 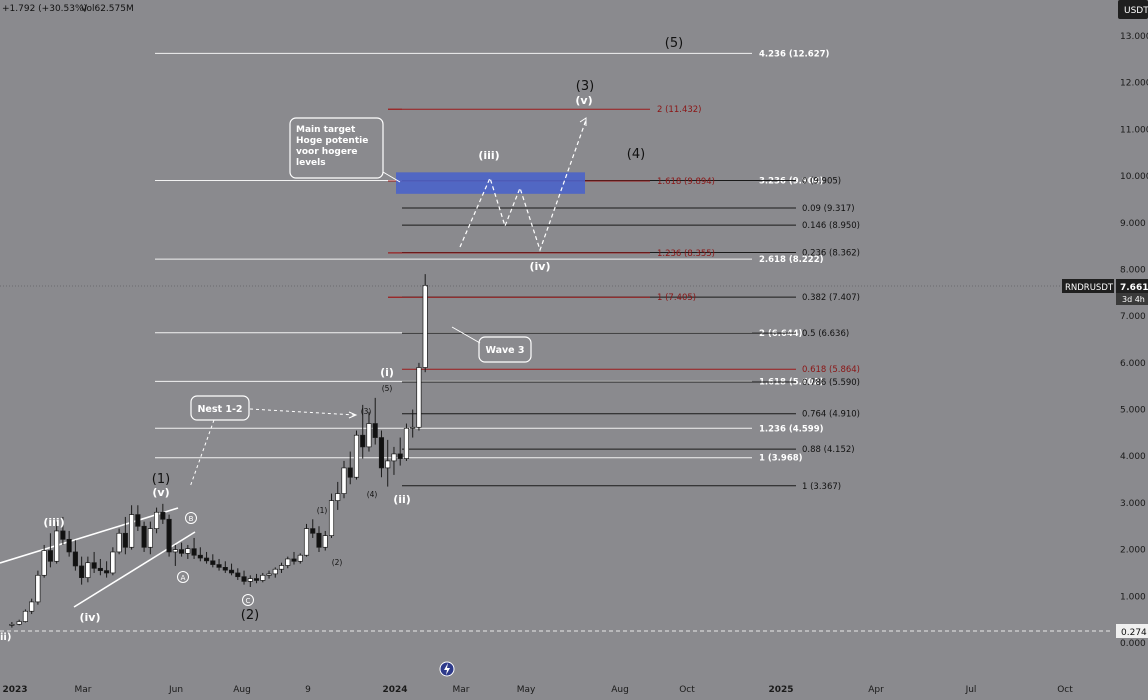 I want to click on price-tag-timer: 3d 4h, so click(x=1133, y=299).